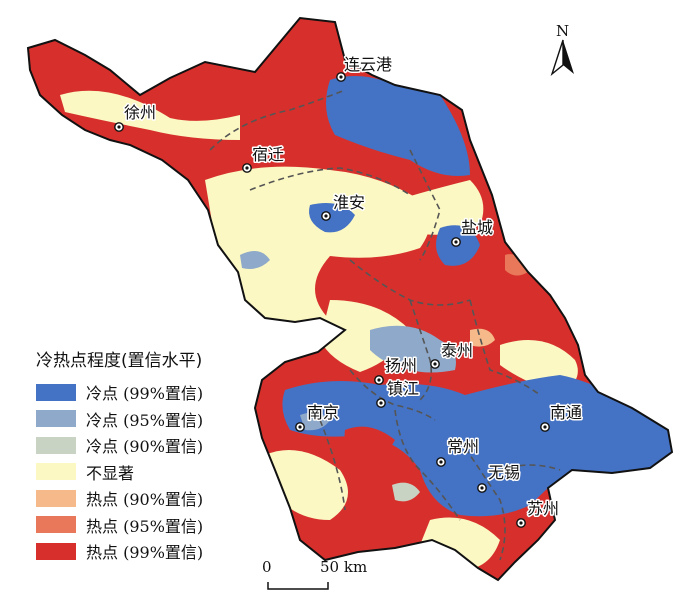  I want to click on city-label-zhenjiang: 镇江, so click(403, 388).